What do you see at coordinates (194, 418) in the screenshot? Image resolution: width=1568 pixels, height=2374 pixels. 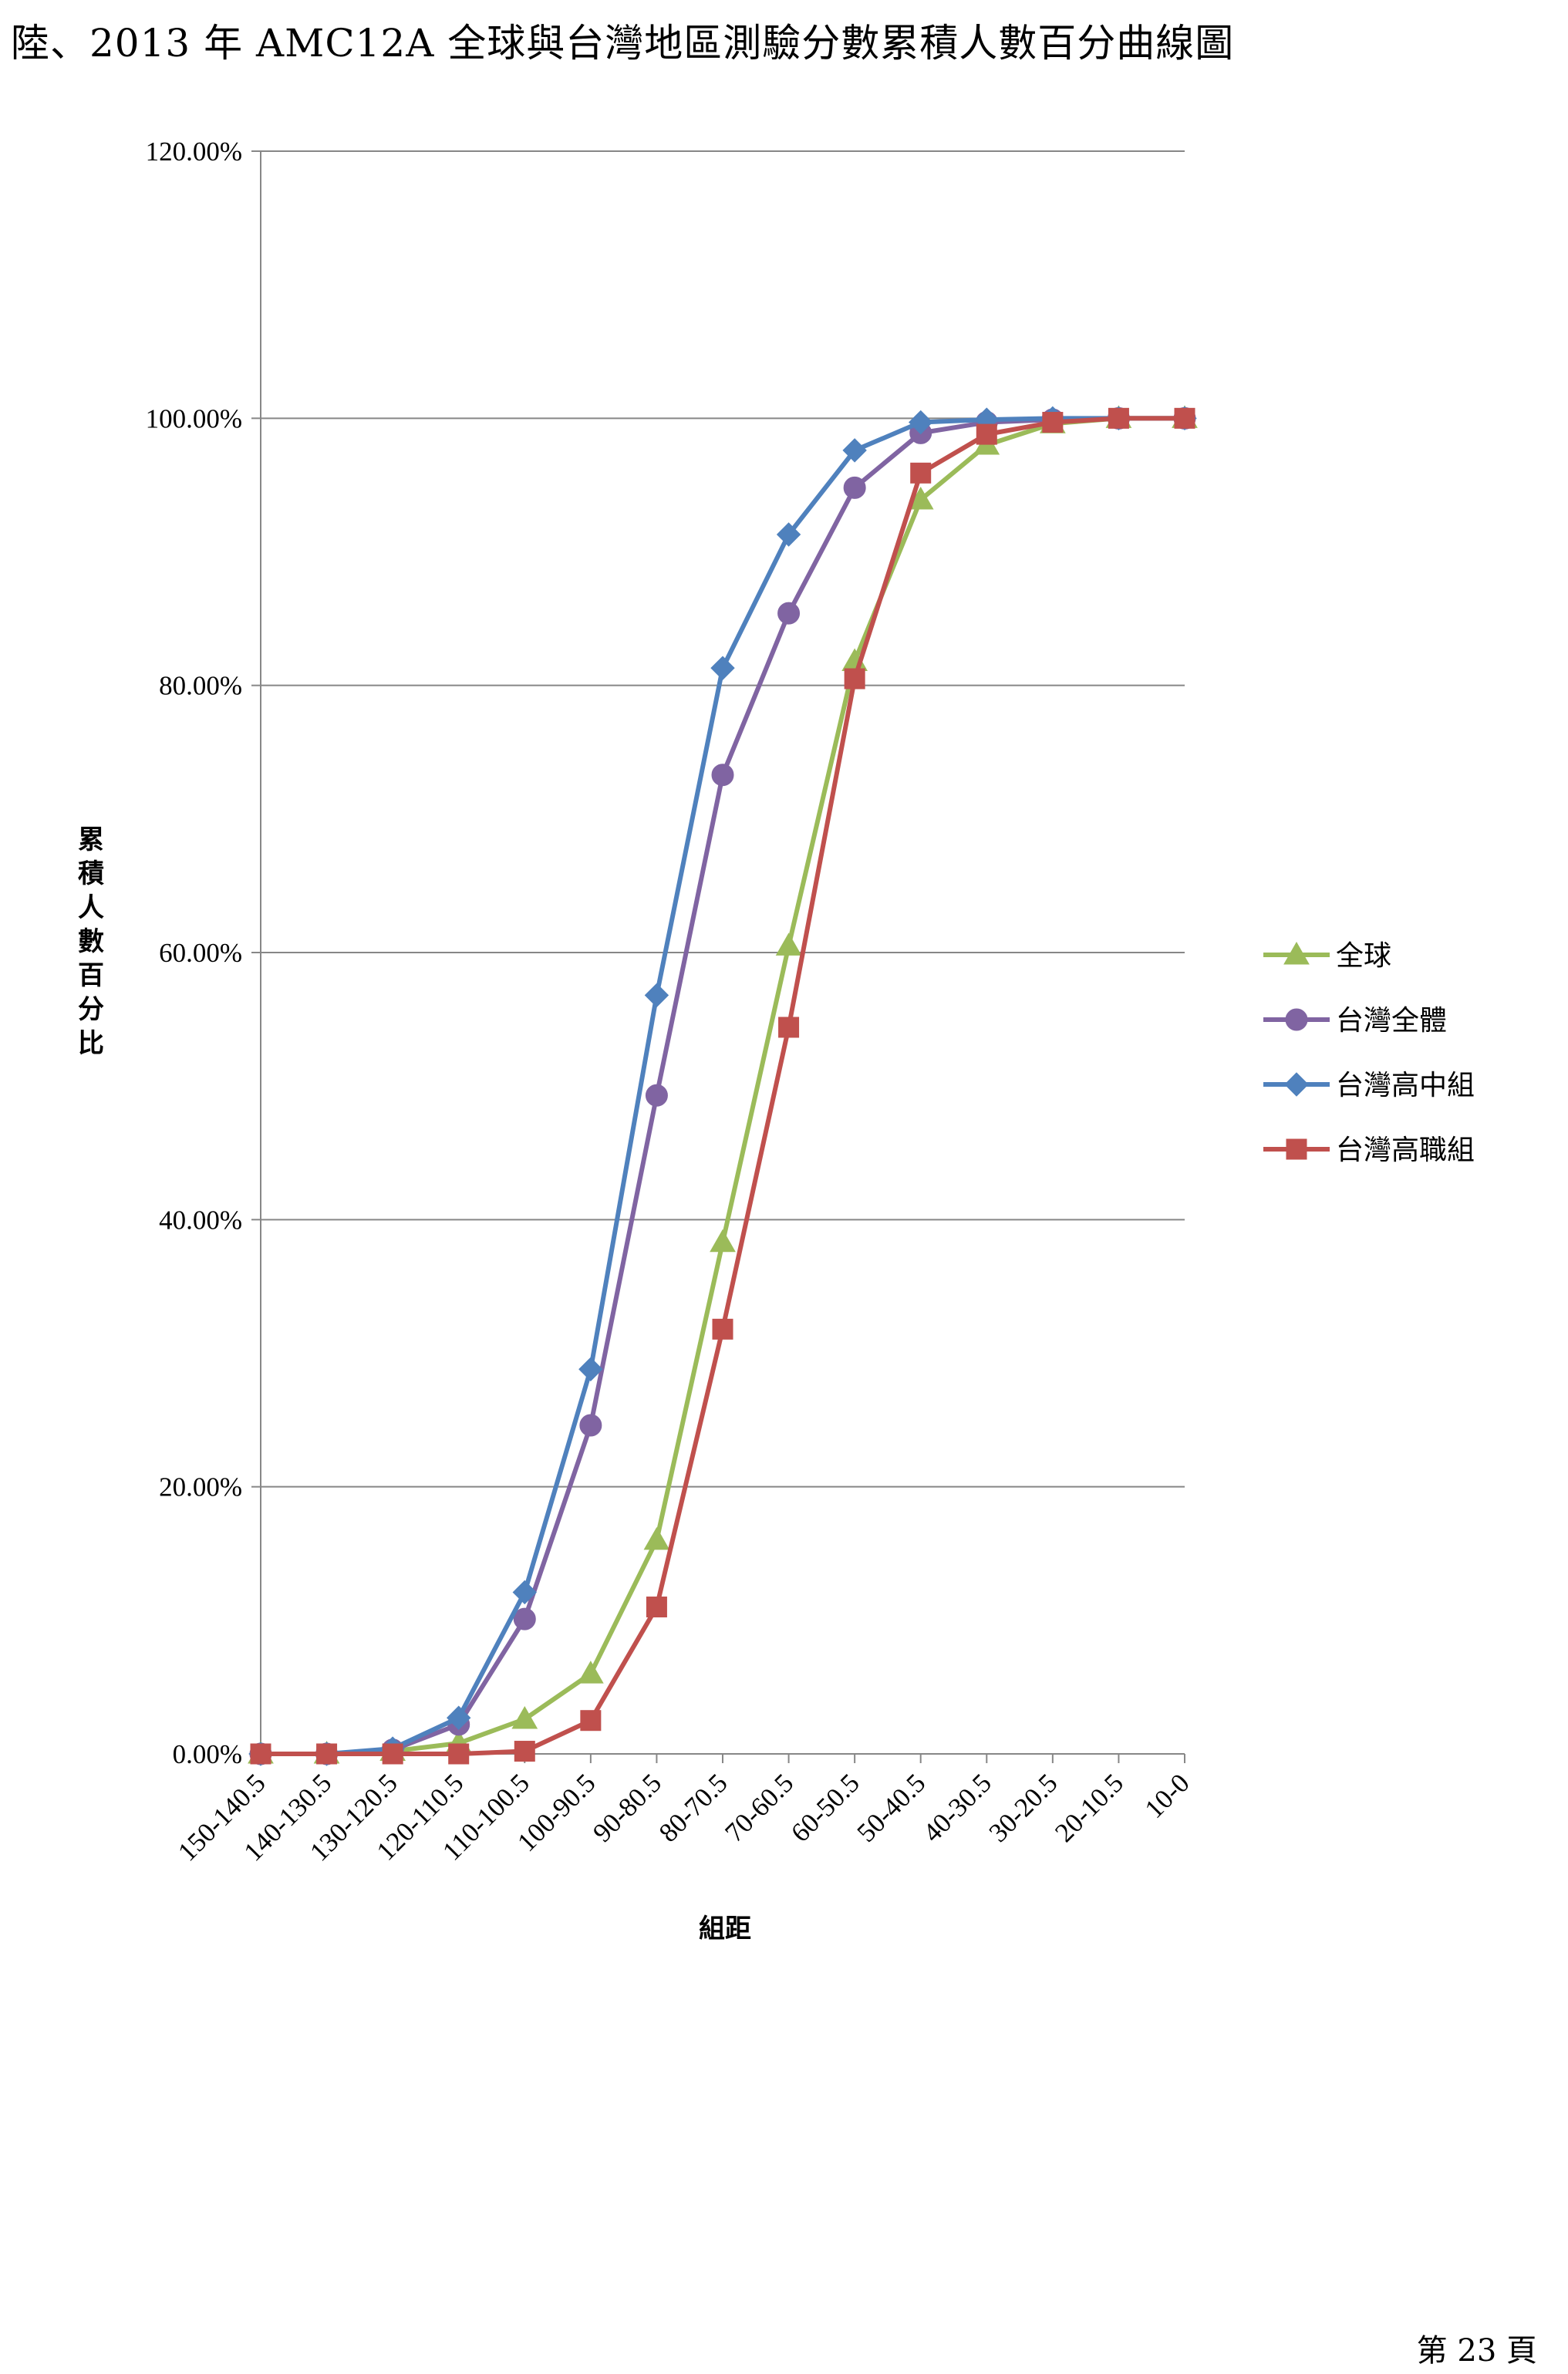 I see `y-tick-label: 100.00%` at bounding box center [194, 418].